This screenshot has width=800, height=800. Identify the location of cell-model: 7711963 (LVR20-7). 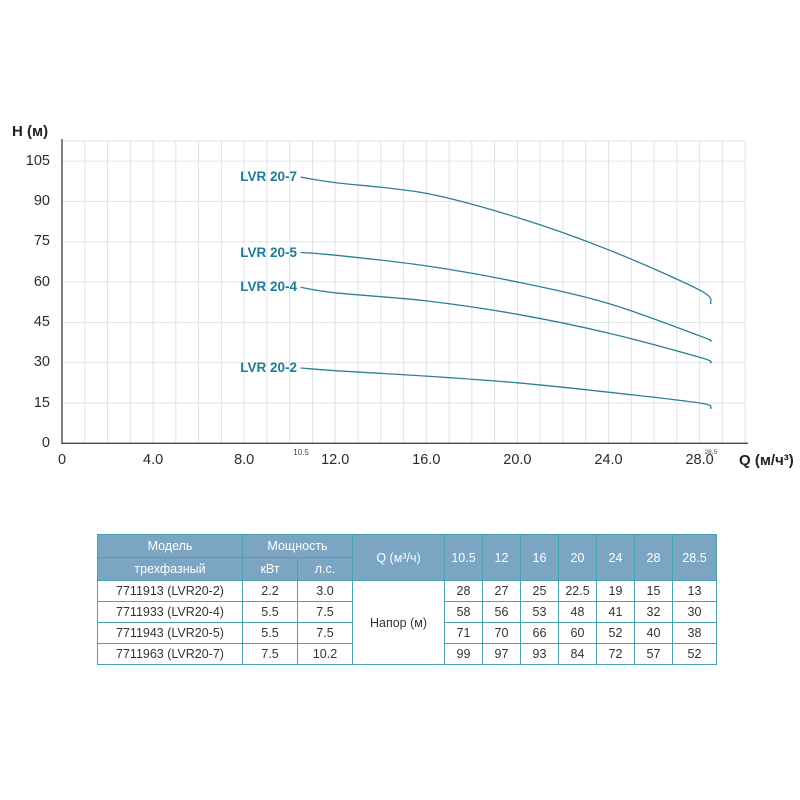
(170, 654).